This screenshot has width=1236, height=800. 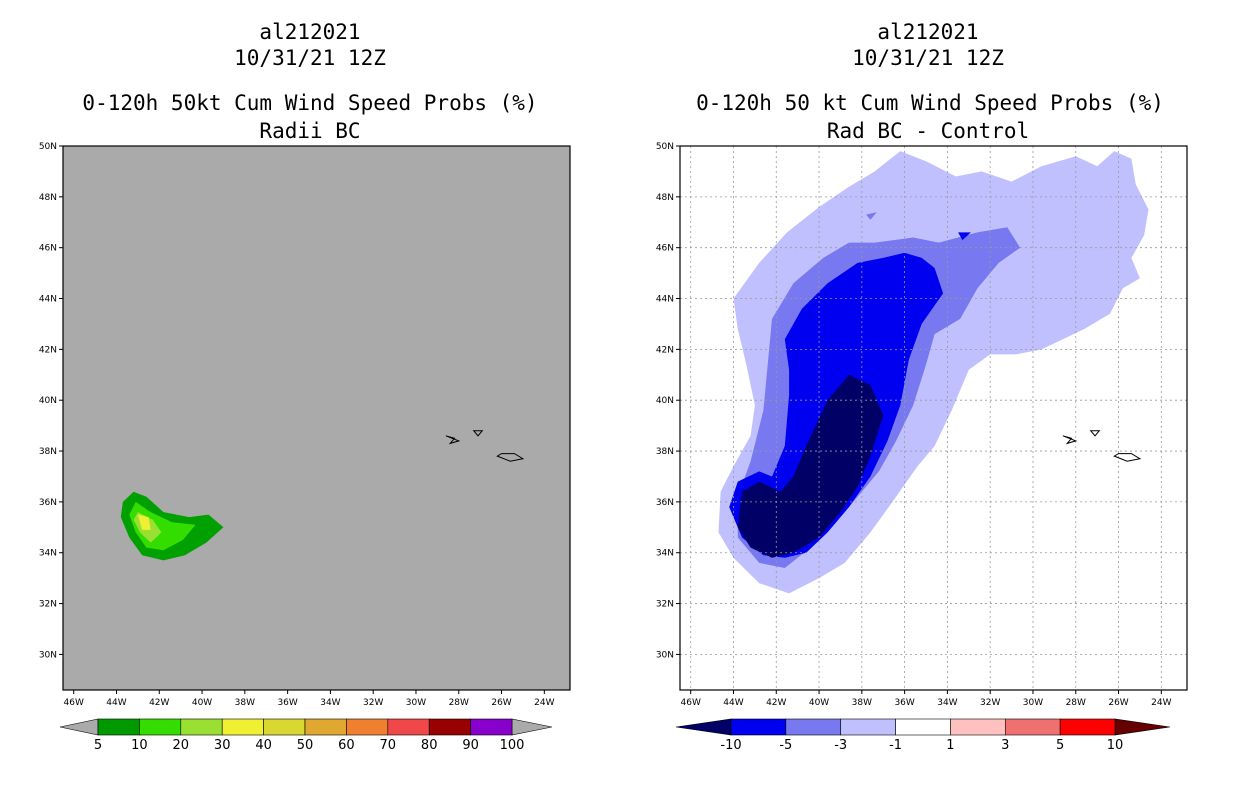 I want to click on colorbar-label: 50, so click(x=305, y=745).